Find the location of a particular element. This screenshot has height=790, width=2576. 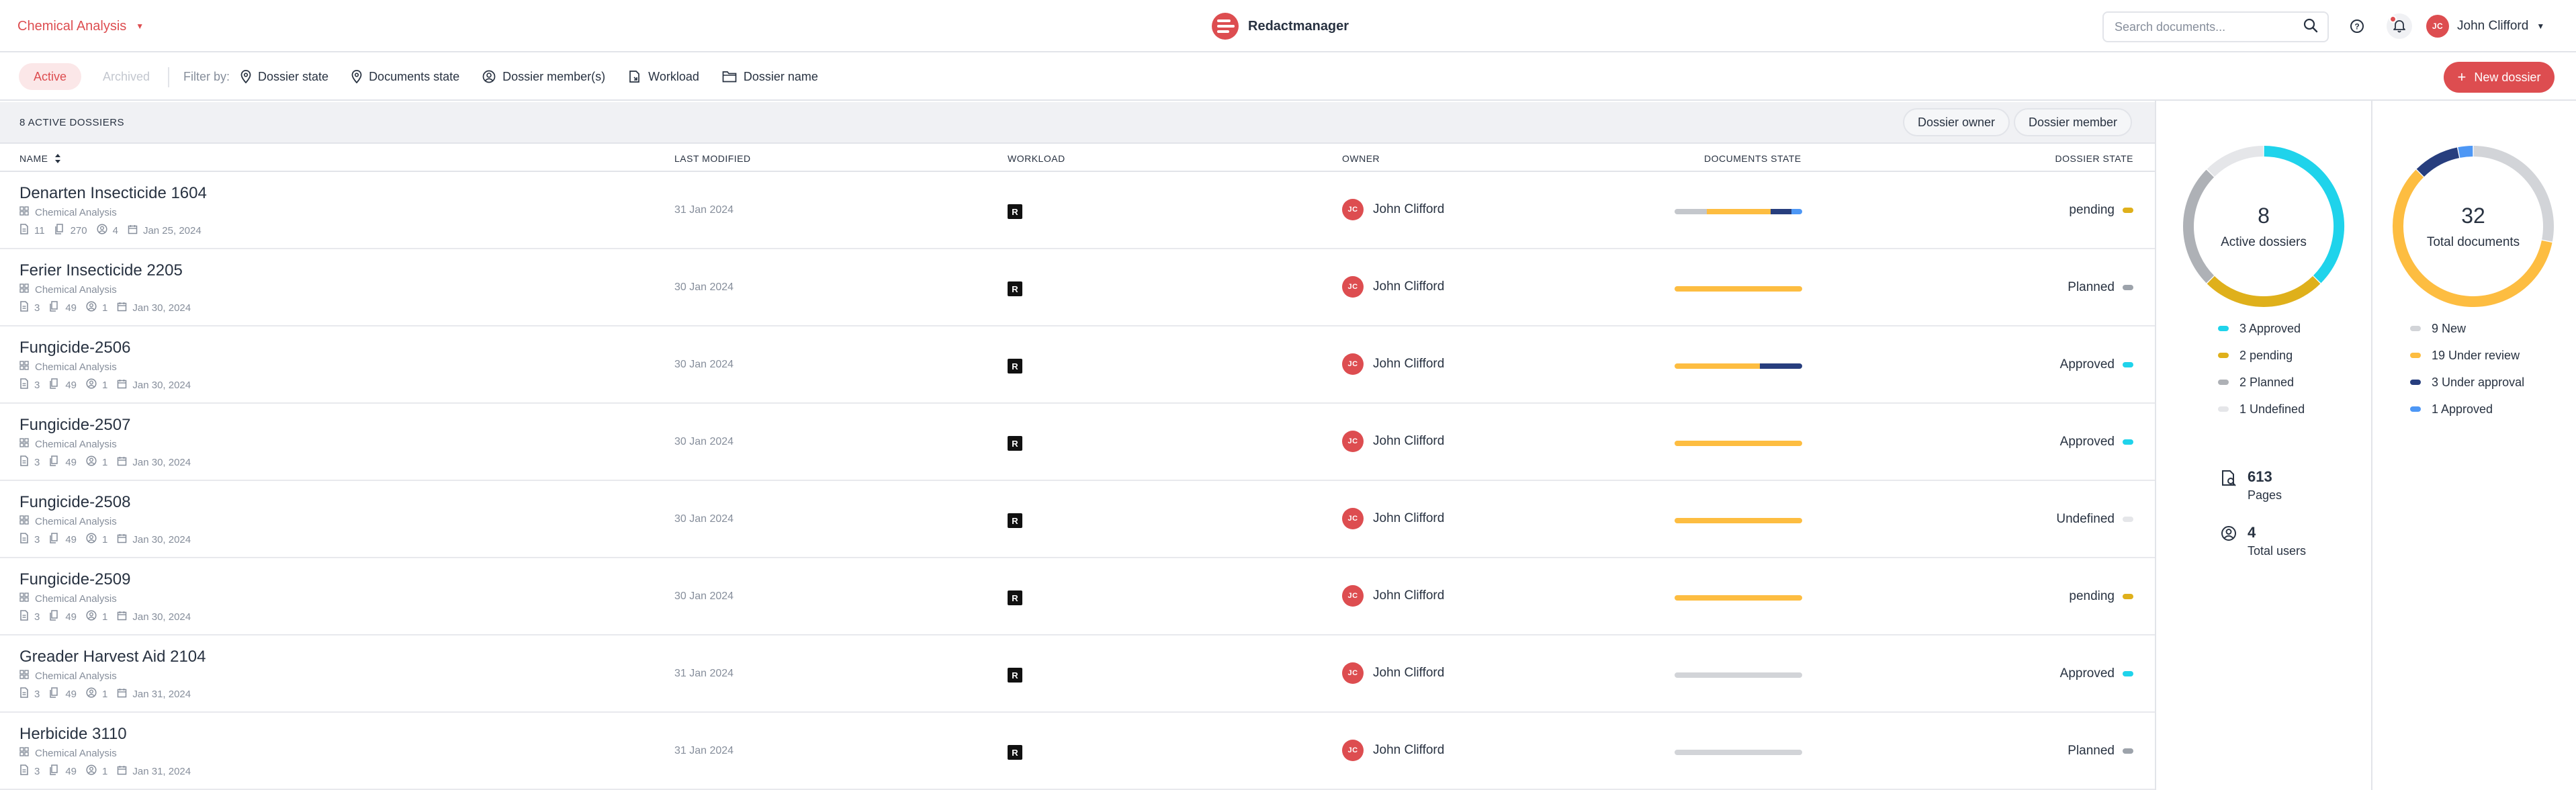

dossiers-donut-center: 8 Active dossiers is located at coordinates (2264, 226).